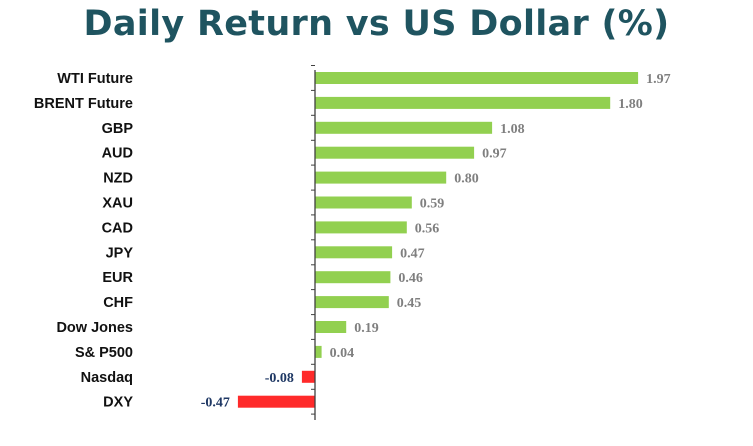 This screenshot has height=446, width=753. What do you see at coordinates (410, 278) in the screenshot?
I see `data-label: 0.46` at bounding box center [410, 278].